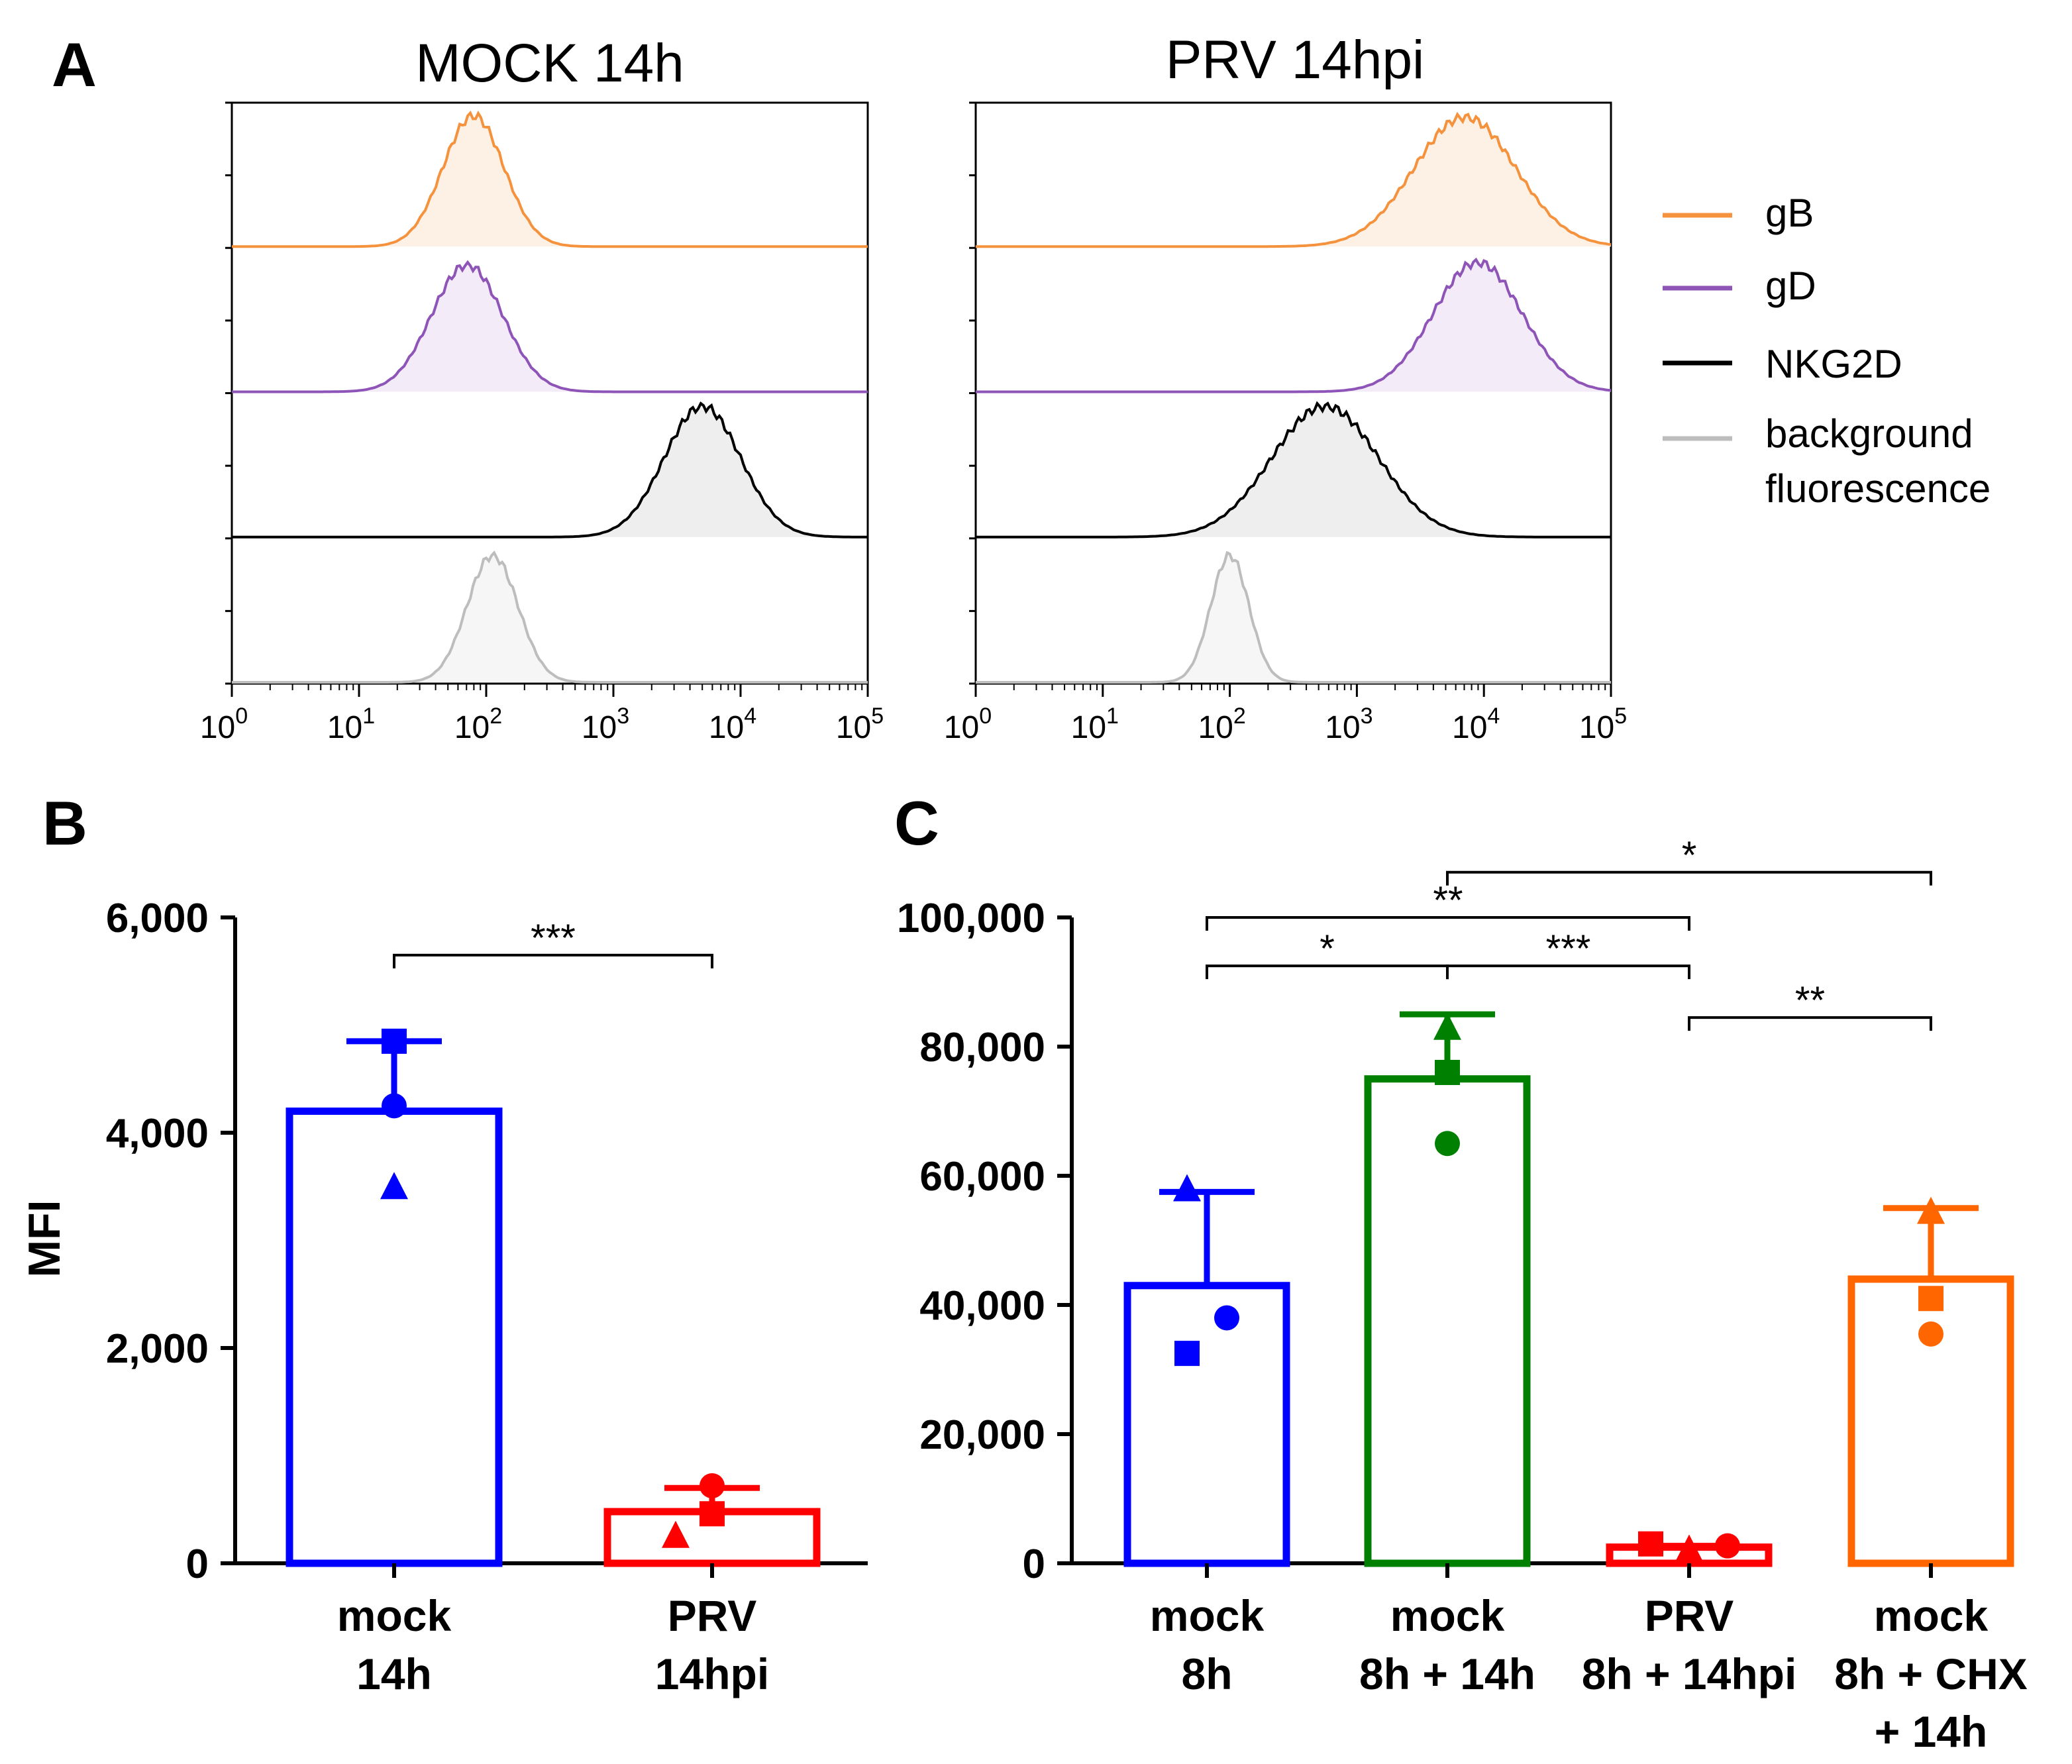  What do you see at coordinates (982, 1435) in the screenshot?
I see `y-tick-label: 20,000` at bounding box center [982, 1435].